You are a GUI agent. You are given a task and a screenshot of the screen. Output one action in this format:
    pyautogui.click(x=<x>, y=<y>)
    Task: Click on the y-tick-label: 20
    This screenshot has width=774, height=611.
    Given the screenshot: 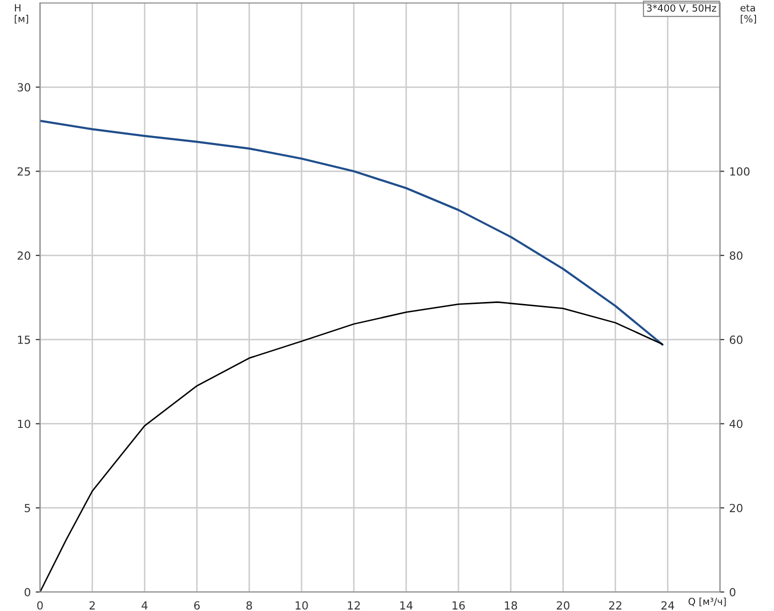 What is the action you would take?
    pyautogui.click(x=24, y=255)
    